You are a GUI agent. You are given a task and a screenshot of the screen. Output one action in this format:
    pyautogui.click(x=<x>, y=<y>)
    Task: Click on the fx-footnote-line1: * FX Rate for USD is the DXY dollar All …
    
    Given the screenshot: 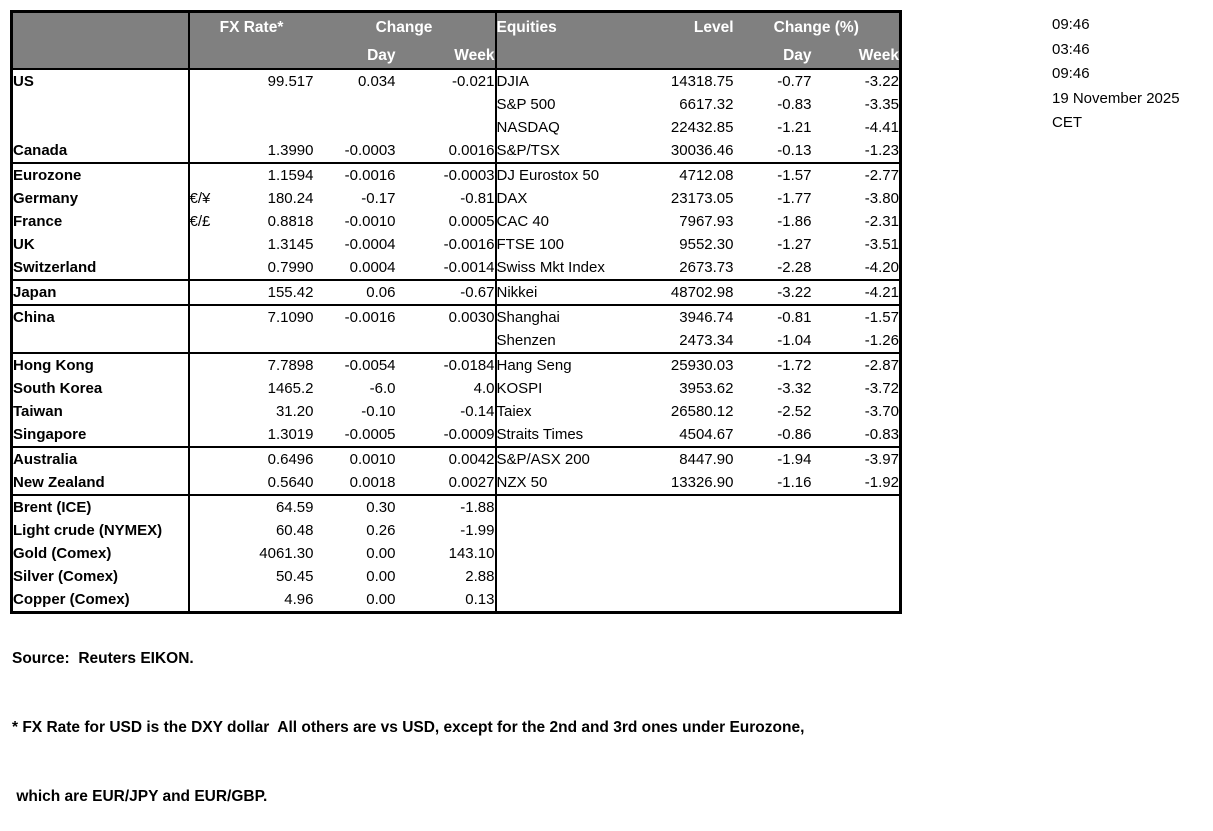 What is the action you would take?
    pyautogui.click(x=408, y=727)
    